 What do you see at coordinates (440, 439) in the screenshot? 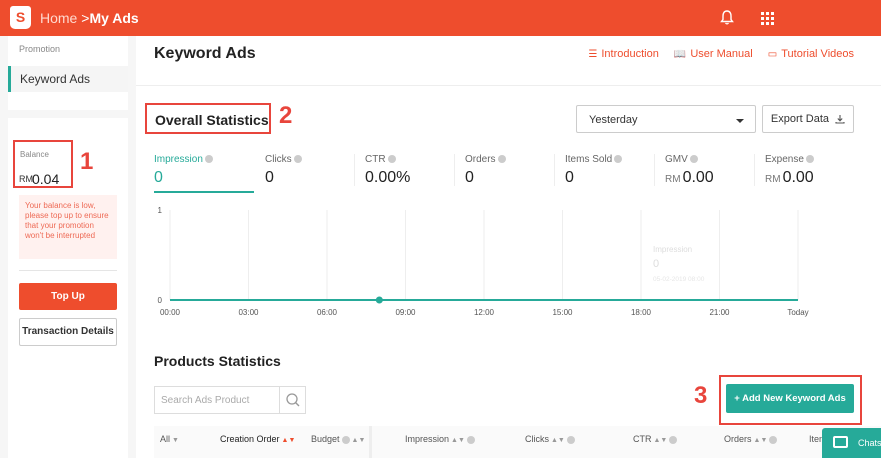
I see `column-impression: Impression ▲▼` at bounding box center [440, 439].